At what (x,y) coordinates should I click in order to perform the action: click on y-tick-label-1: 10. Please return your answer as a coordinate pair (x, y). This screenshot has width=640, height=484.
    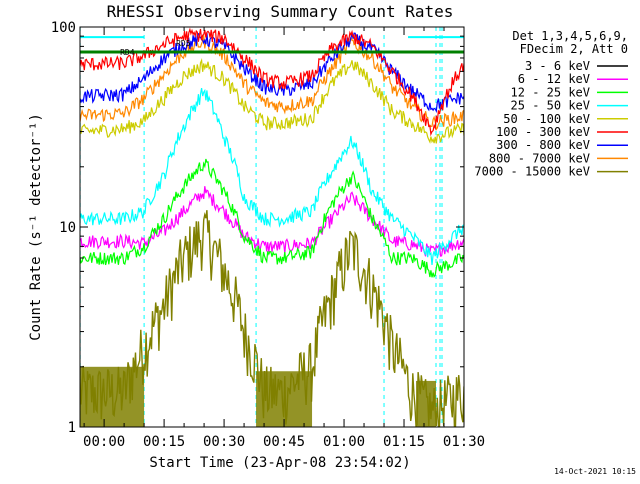
    Looking at the image, I should click on (67, 228).